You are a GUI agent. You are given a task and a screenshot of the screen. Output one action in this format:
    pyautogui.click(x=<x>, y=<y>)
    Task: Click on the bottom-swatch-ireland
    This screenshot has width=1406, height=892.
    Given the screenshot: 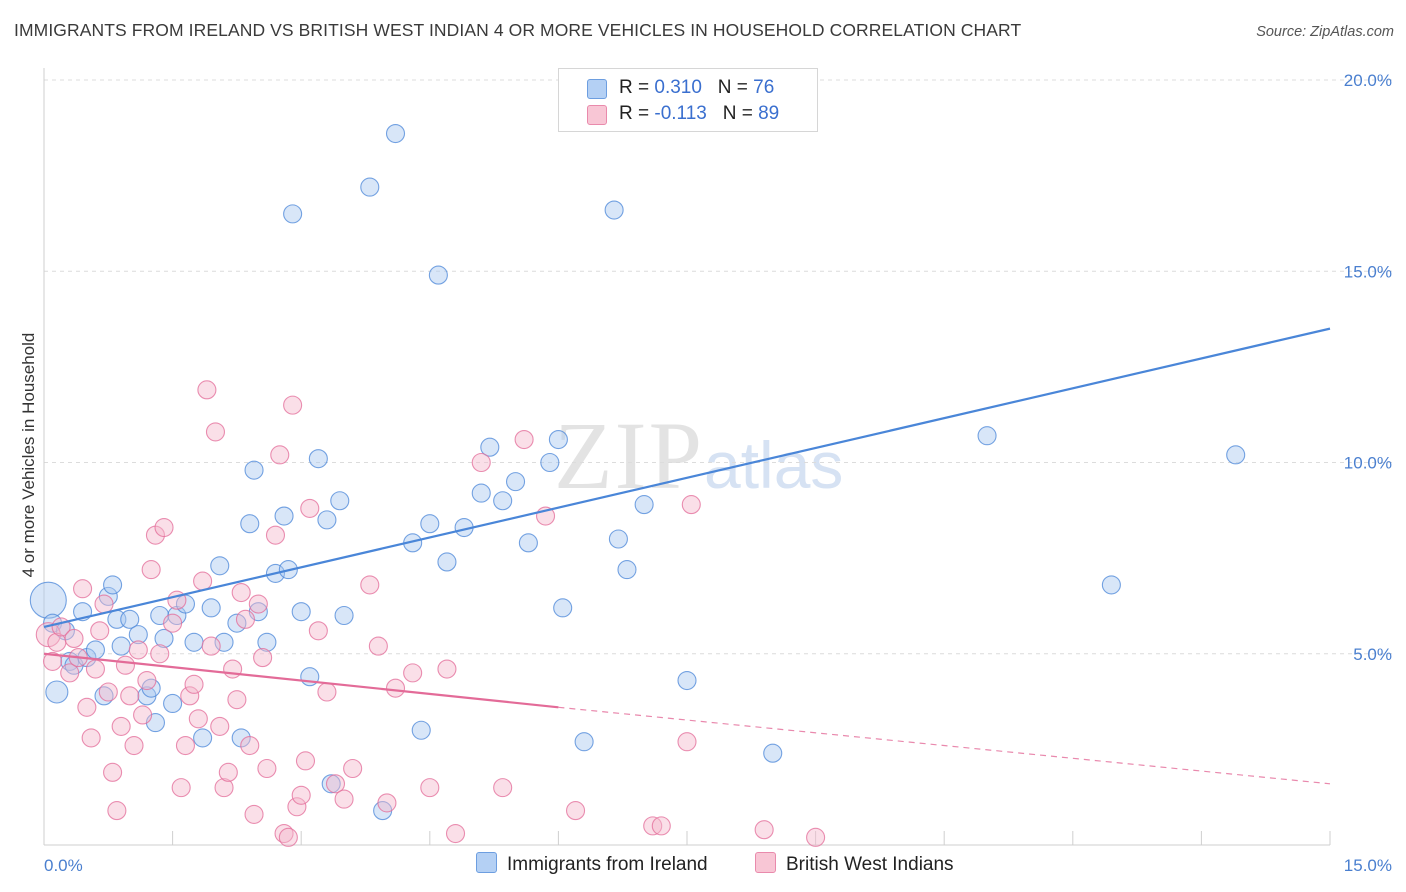 What is the action you would take?
    pyautogui.click(x=486, y=862)
    